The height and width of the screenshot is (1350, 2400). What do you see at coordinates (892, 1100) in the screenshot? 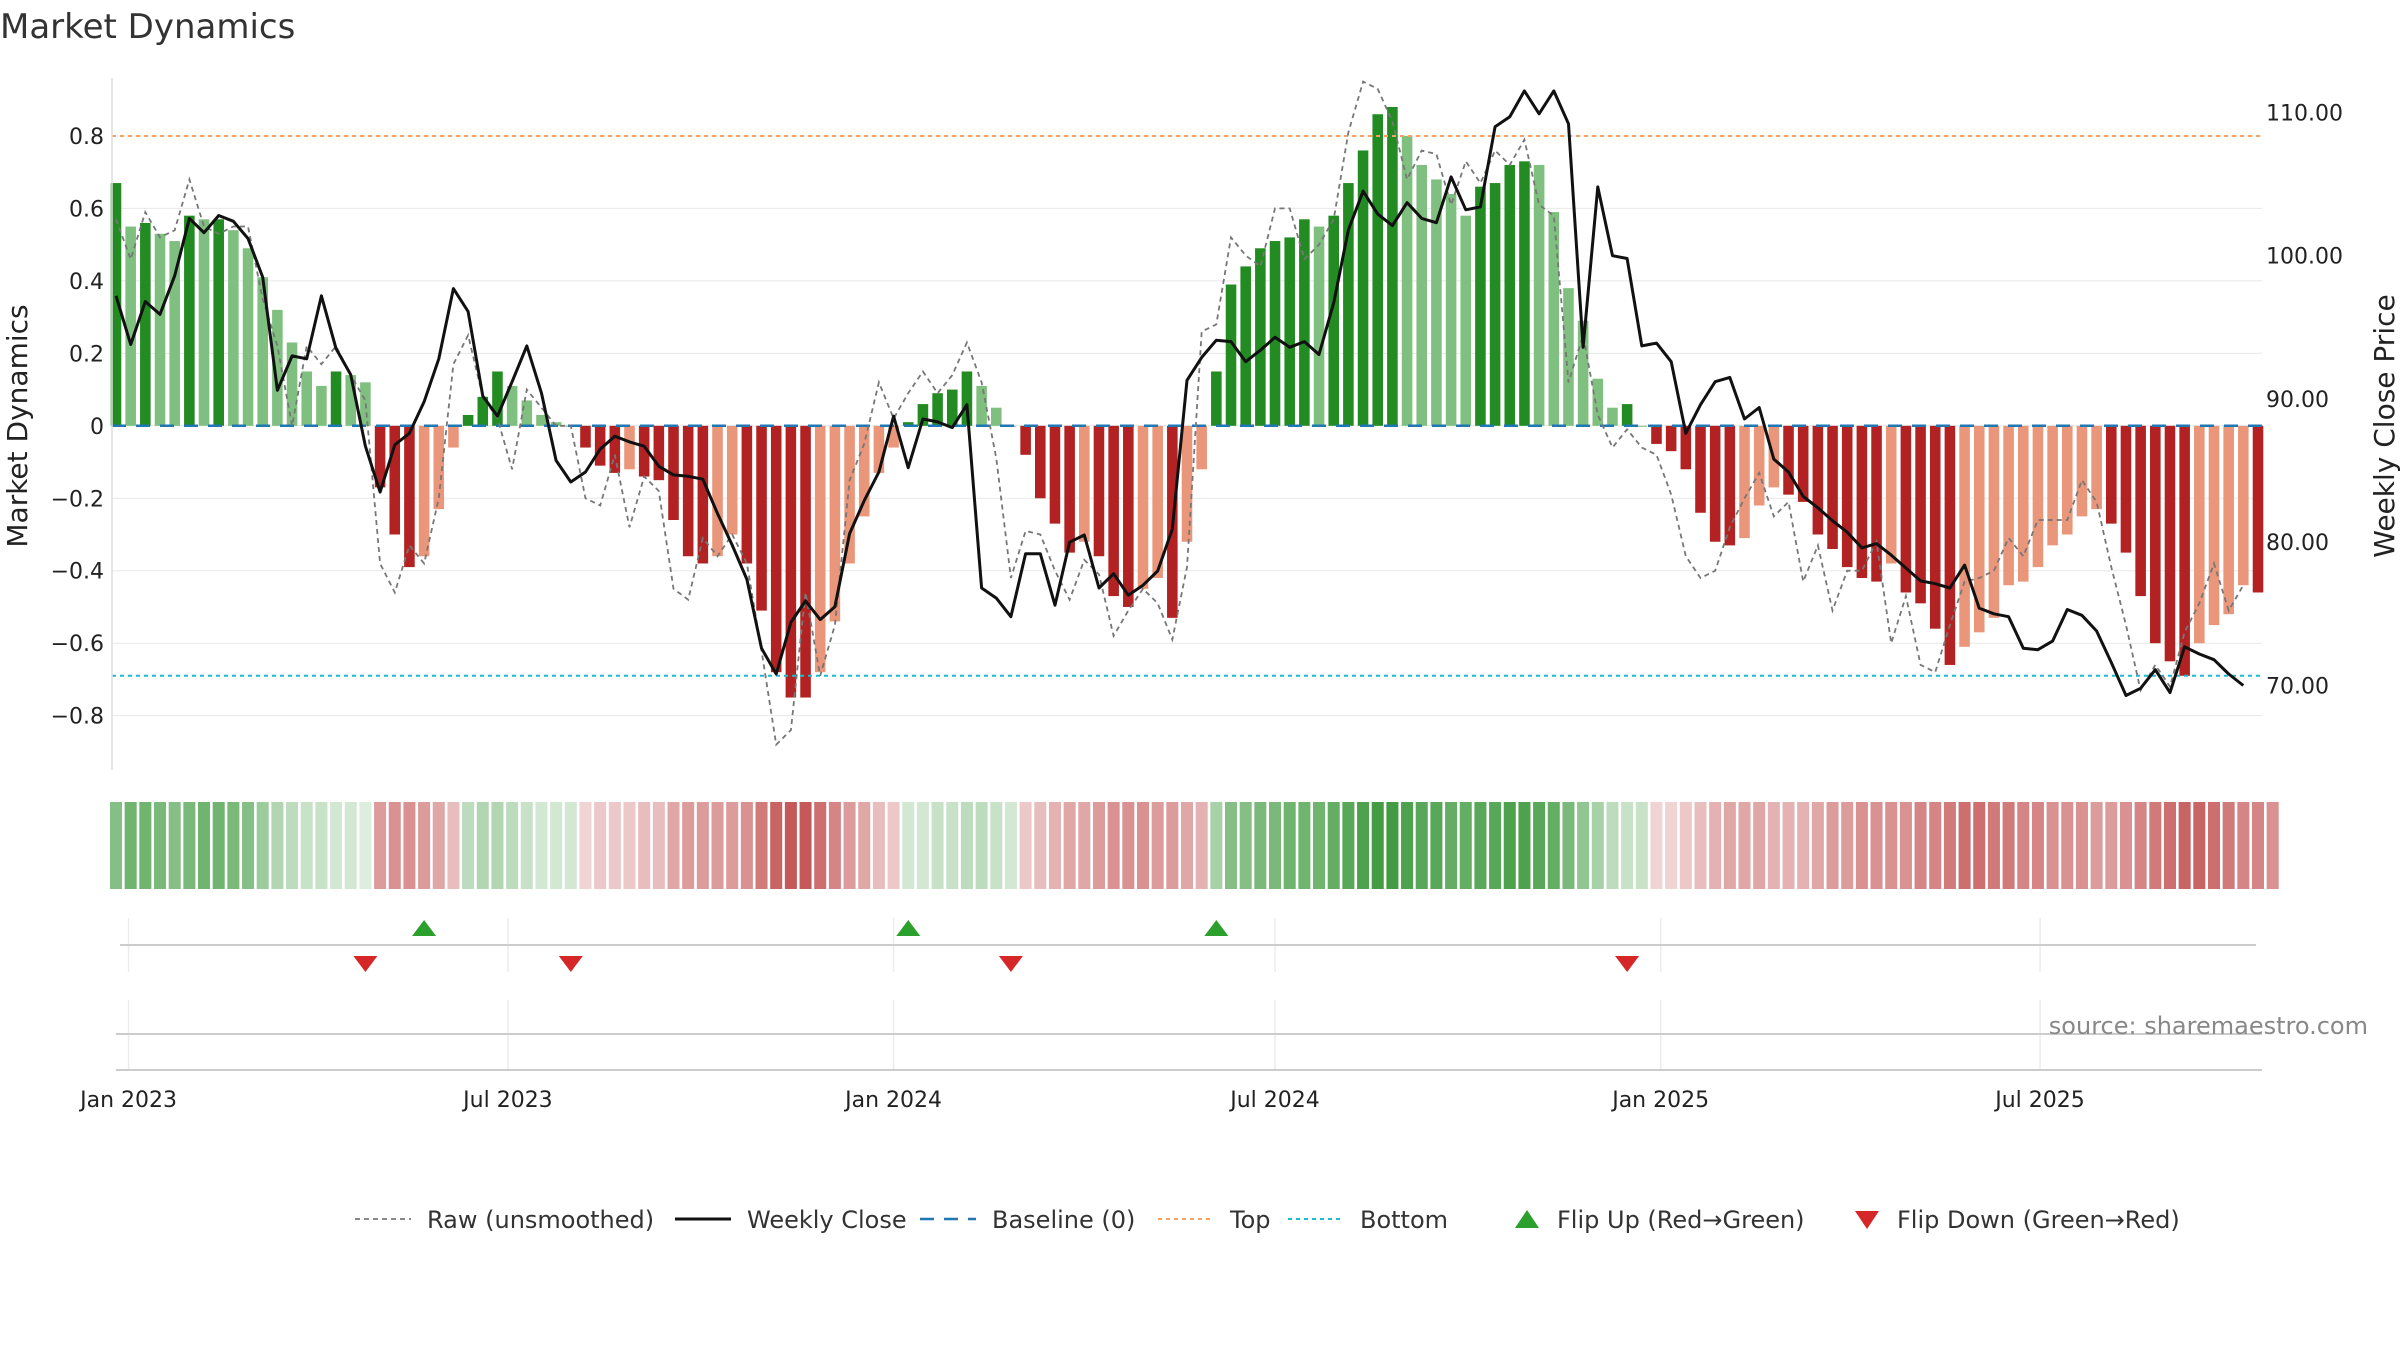
I see `x-tick-label: Jan 2024` at bounding box center [892, 1100].